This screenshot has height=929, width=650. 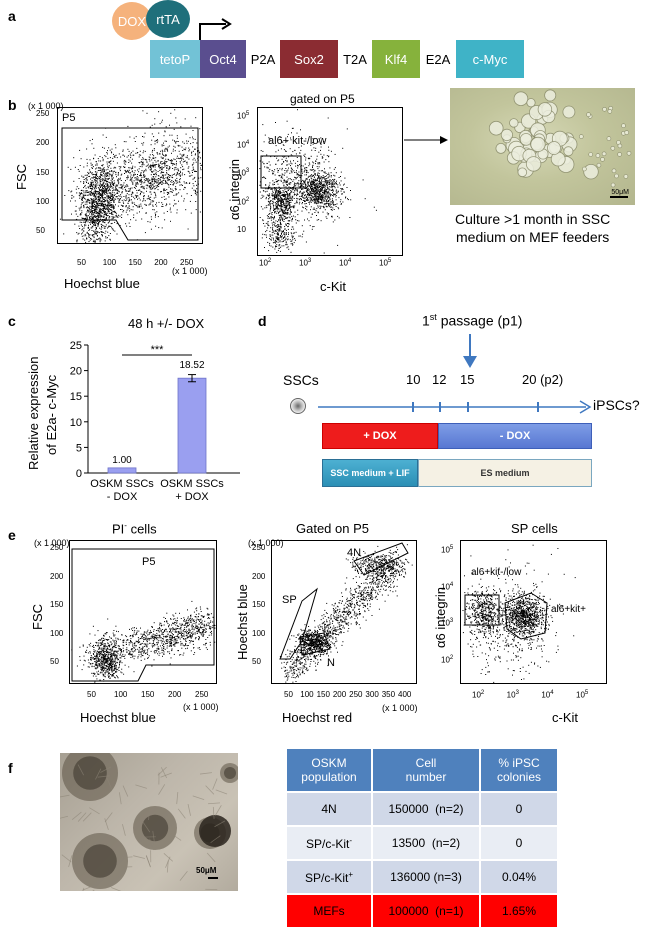 I want to click on b2-scatter, so click(x=330, y=181).